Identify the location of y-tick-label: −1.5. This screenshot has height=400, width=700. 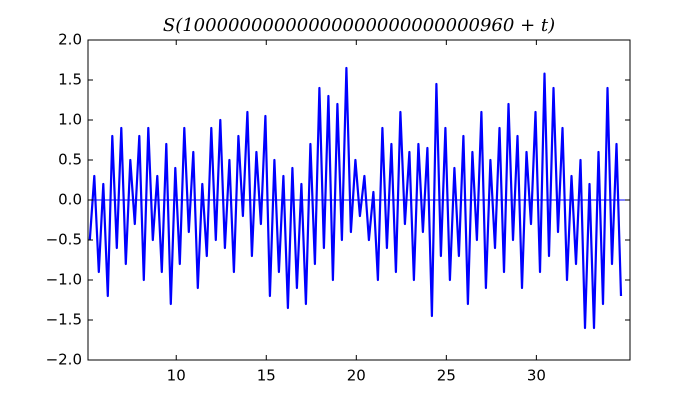
(64, 320).